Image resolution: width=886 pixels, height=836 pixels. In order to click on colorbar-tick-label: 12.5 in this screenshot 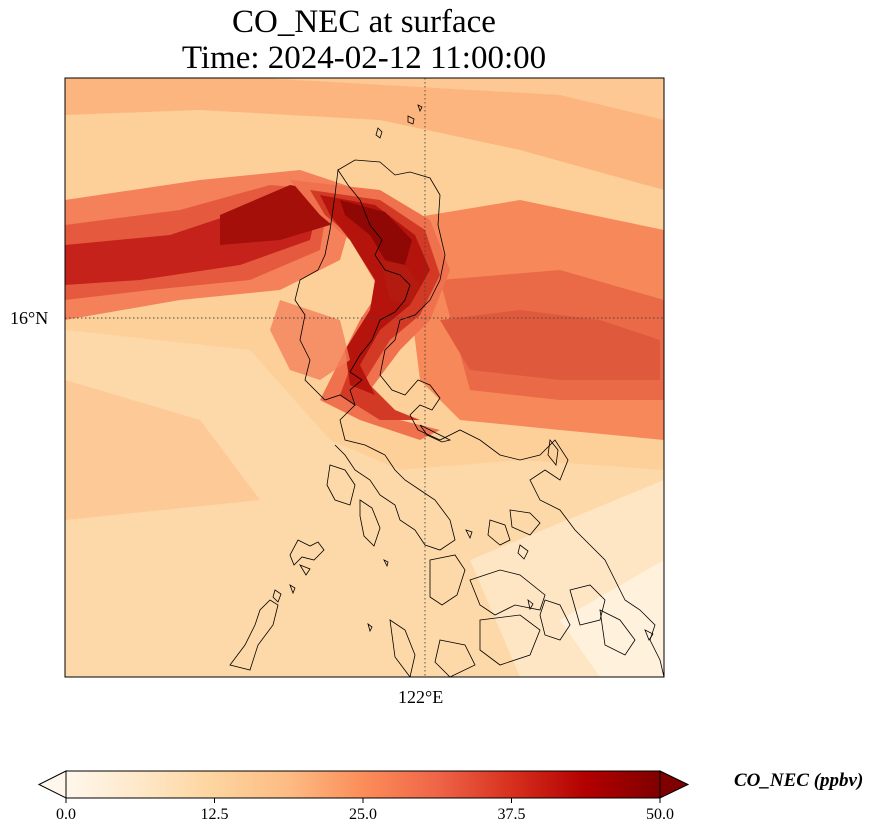, I will do `click(214, 814)`.